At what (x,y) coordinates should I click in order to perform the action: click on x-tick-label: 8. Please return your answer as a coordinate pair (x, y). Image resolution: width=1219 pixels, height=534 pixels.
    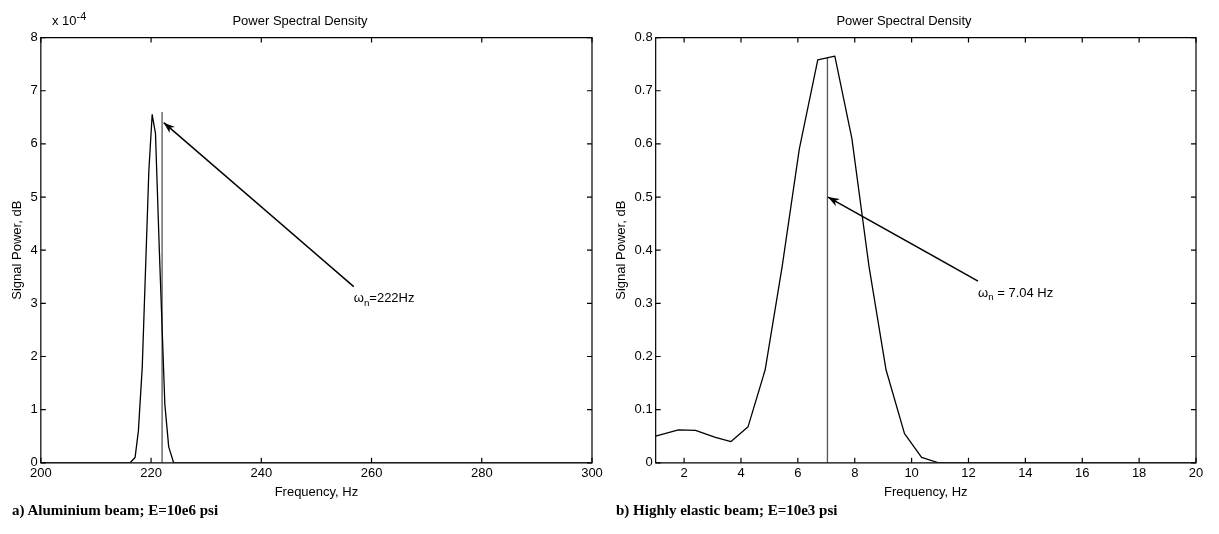
    Looking at the image, I should click on (855, 473).